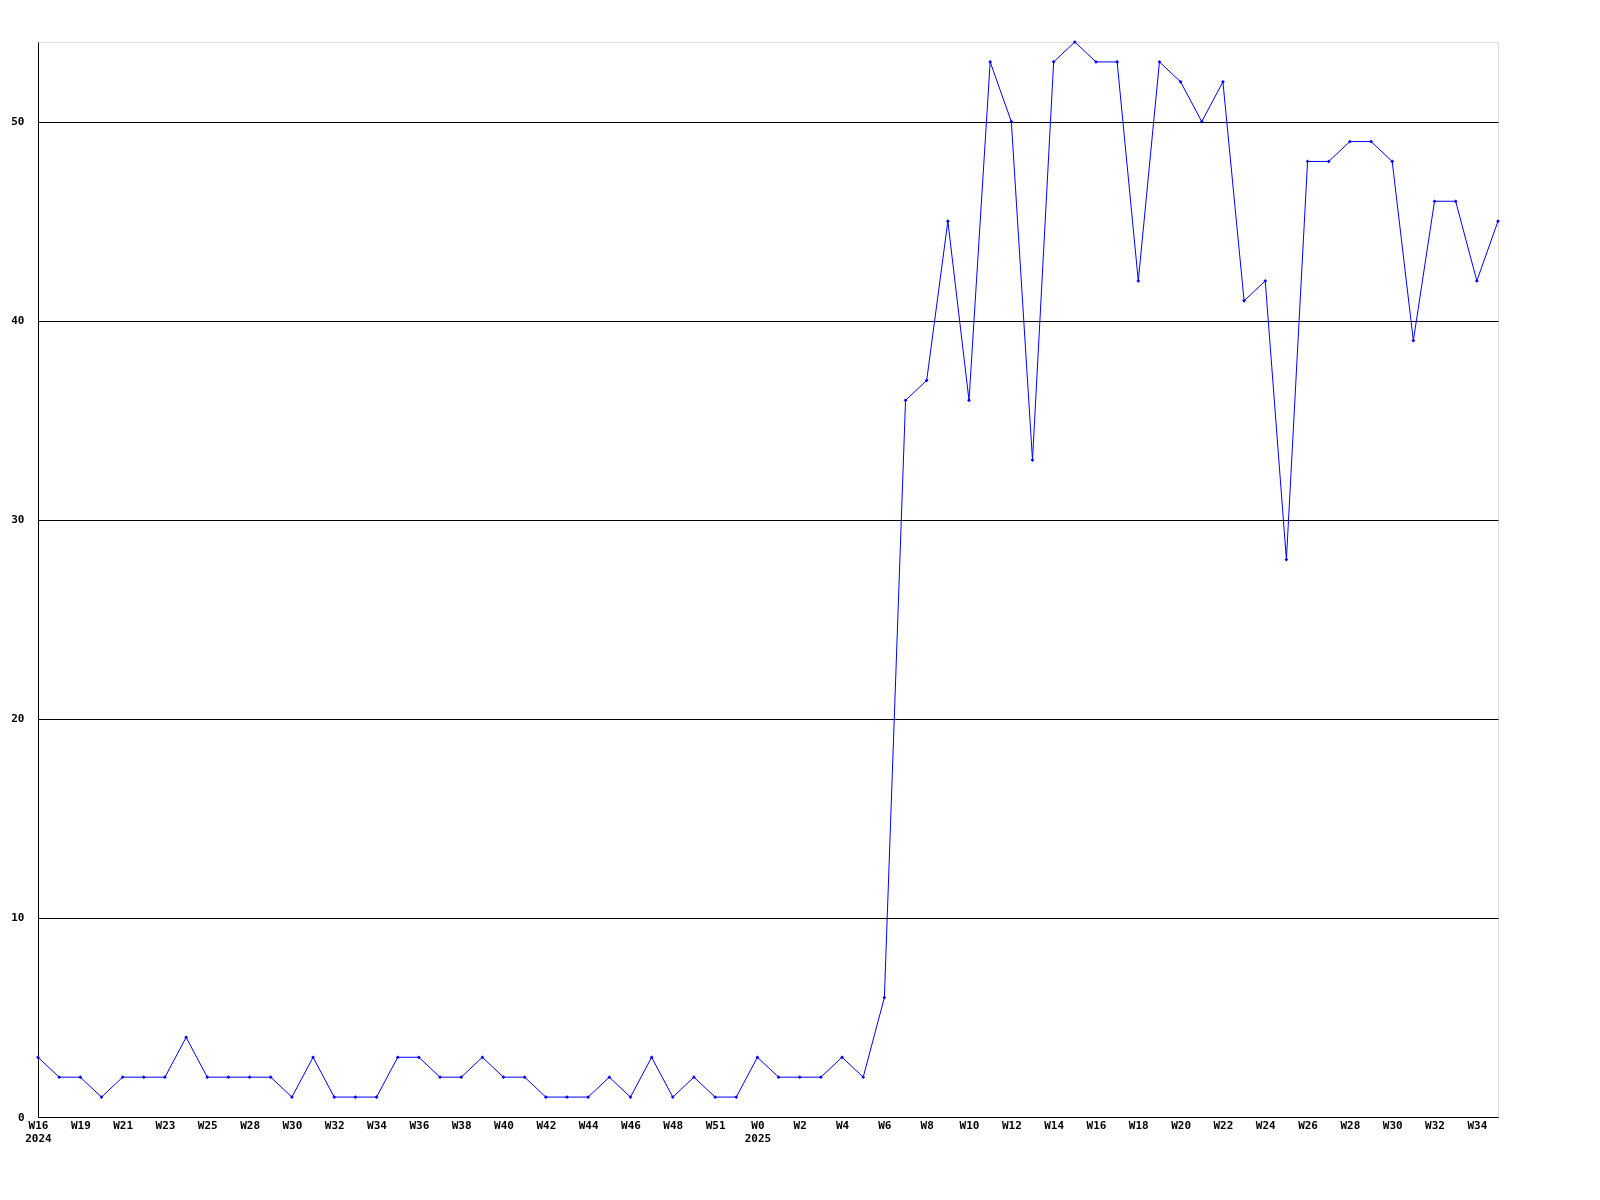 The image size is (1600, 1200). Describe the element at coordinates (927, 1125) in the screenshot. I see `x-tick-label: W8` at that location.